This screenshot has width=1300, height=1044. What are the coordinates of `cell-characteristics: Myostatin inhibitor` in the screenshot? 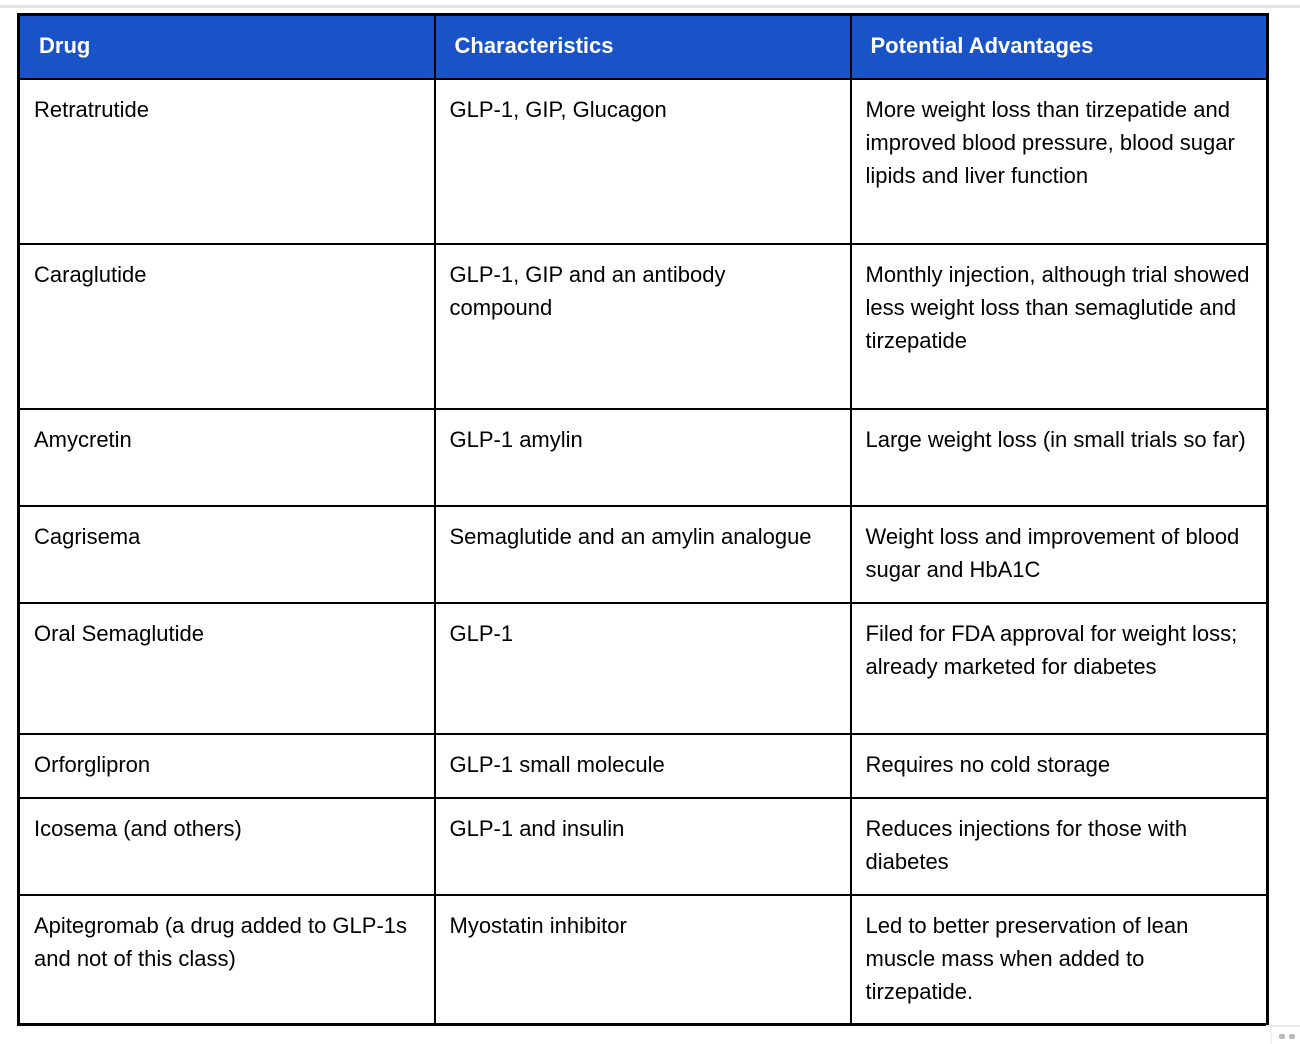 It's located at (642, 959).